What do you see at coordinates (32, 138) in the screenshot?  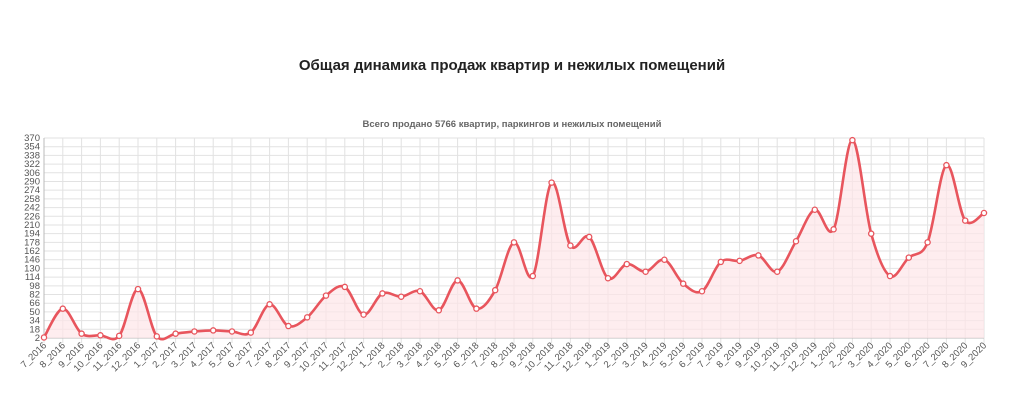 I see `y-tick-label: 370` at bounding box center [32, 138].